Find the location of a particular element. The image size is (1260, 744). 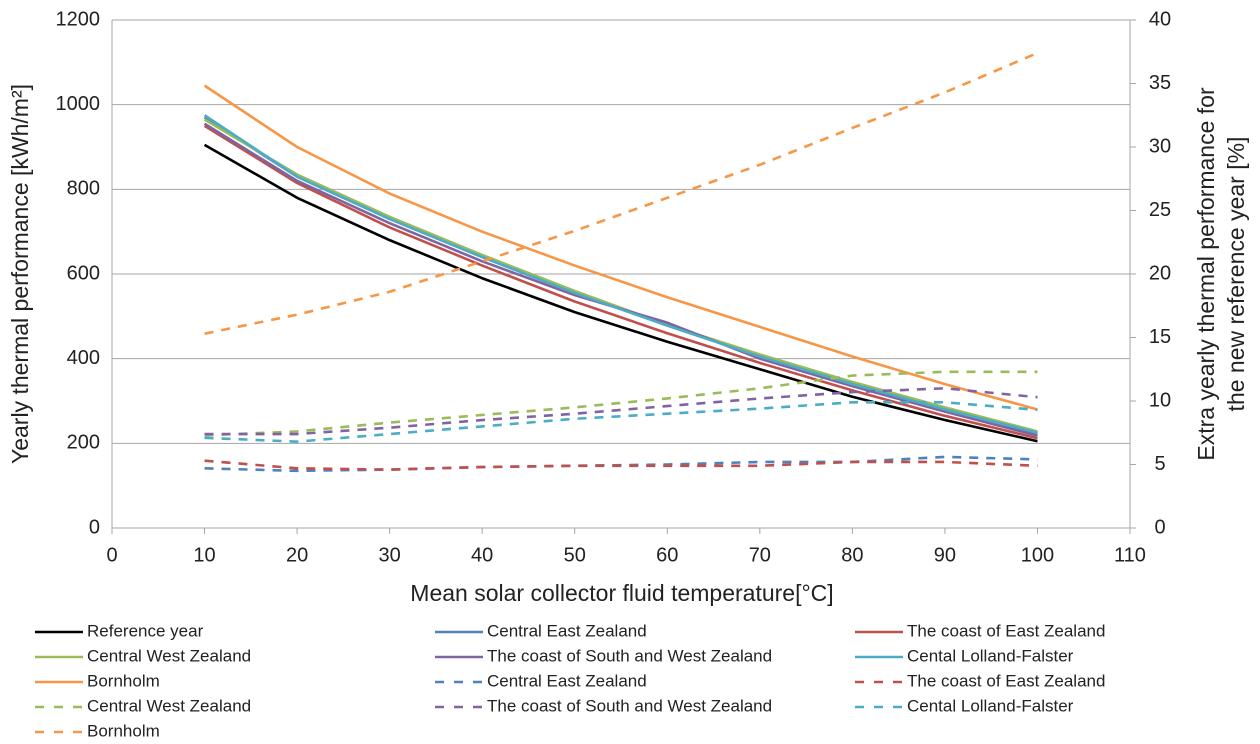

y2-tick-label: 10 is located at coordinates (1160, 400).